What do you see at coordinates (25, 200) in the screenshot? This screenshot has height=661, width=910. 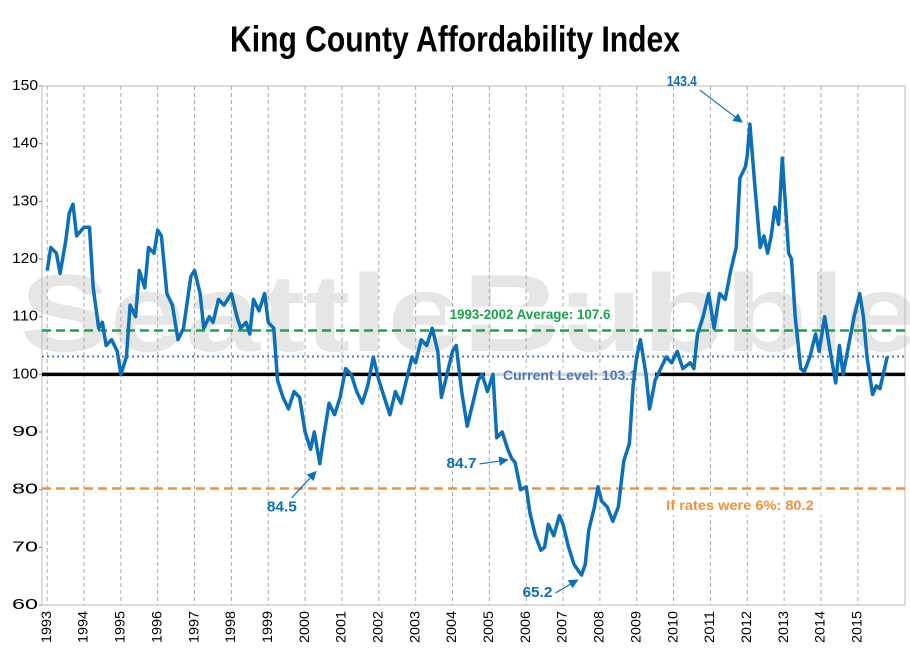 I see `y-tick-label: 130` at bounding box center [25, 200].